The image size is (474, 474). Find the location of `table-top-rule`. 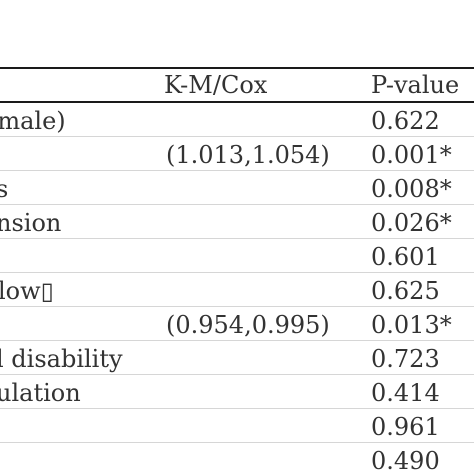

table-top-rule is located at coordinates (237, 68).